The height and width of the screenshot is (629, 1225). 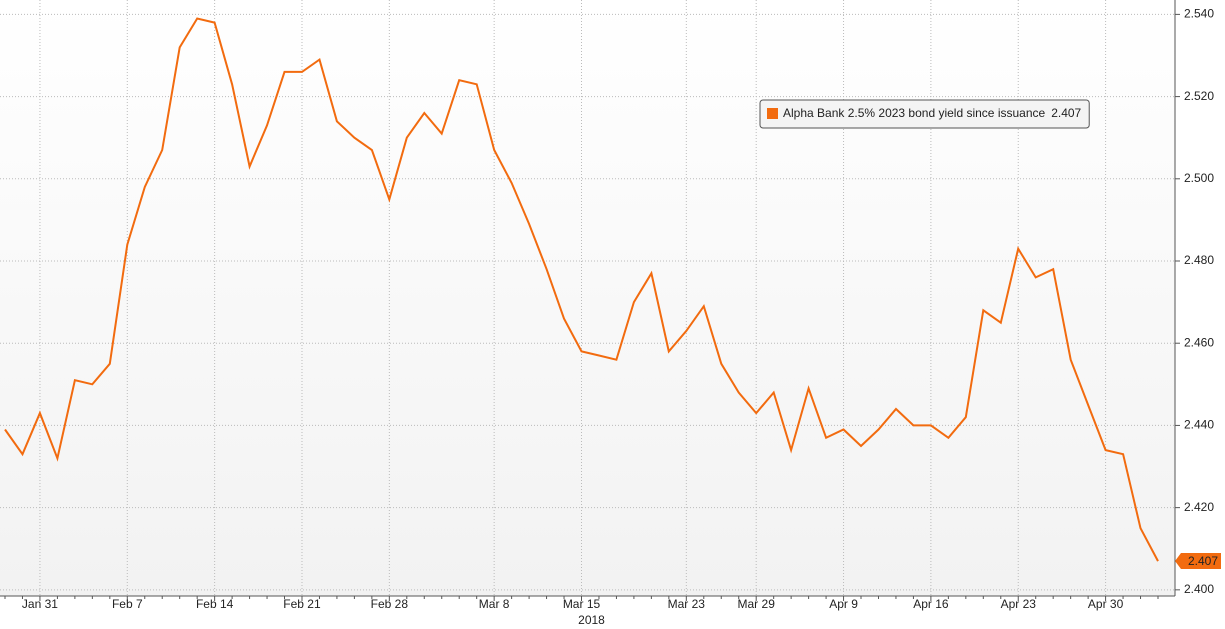 What do you see at coordinates (1199, 260) in the screenshot?
I see `y-tick-label: 2.480` at bounding box center [1199, 260].